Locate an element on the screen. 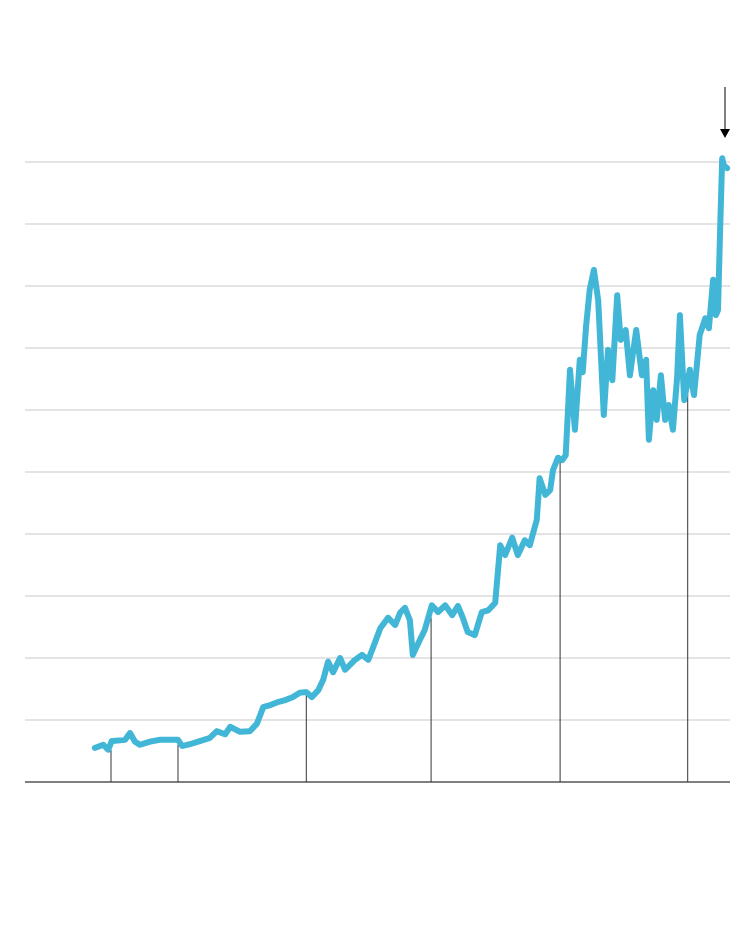 The height and width of the screenshot is (940, 750). arrow-head is located at coordinates (725, 133).